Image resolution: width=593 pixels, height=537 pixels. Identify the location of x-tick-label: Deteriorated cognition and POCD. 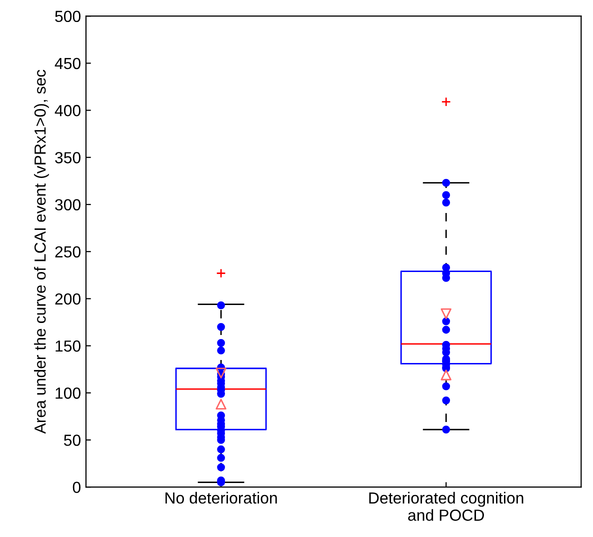
(446, 506).